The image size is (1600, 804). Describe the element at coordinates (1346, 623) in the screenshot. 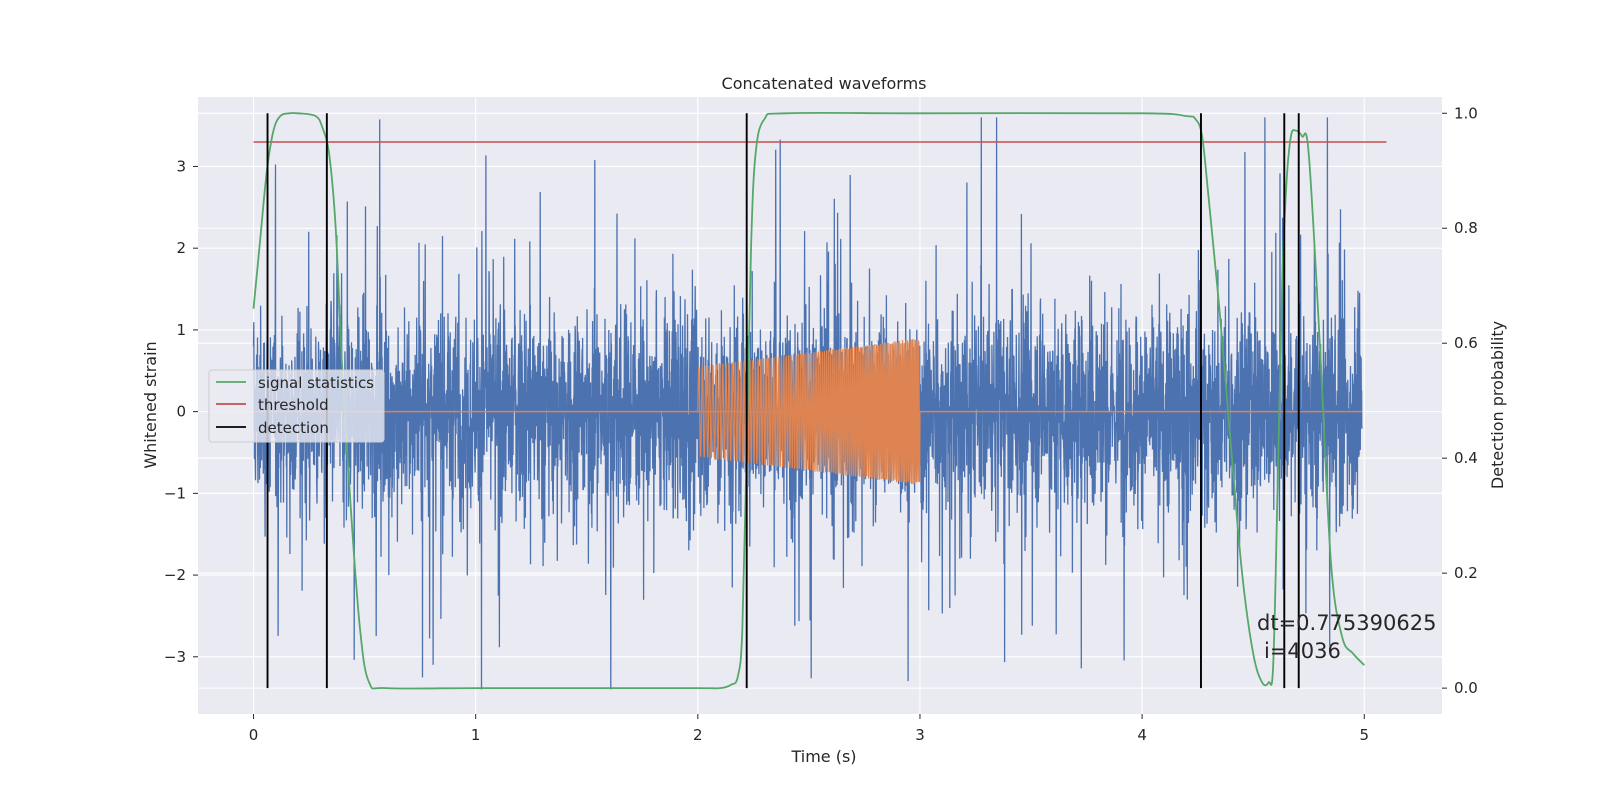

I see `annotation-dt: dt=0.775390625` at that location.